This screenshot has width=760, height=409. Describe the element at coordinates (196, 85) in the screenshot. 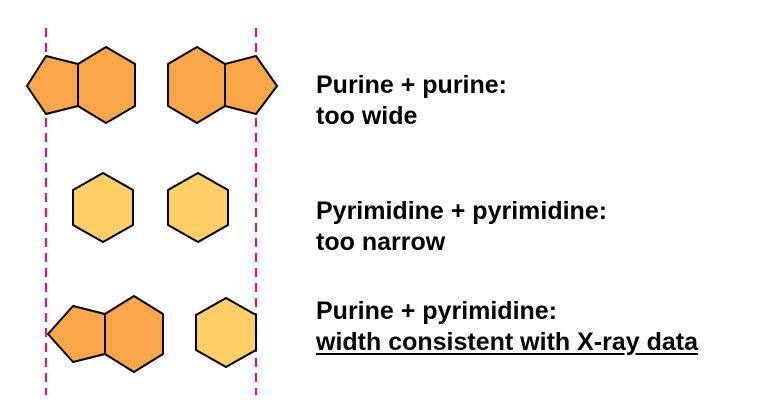

I see `purine-right-hexagon` at that location.